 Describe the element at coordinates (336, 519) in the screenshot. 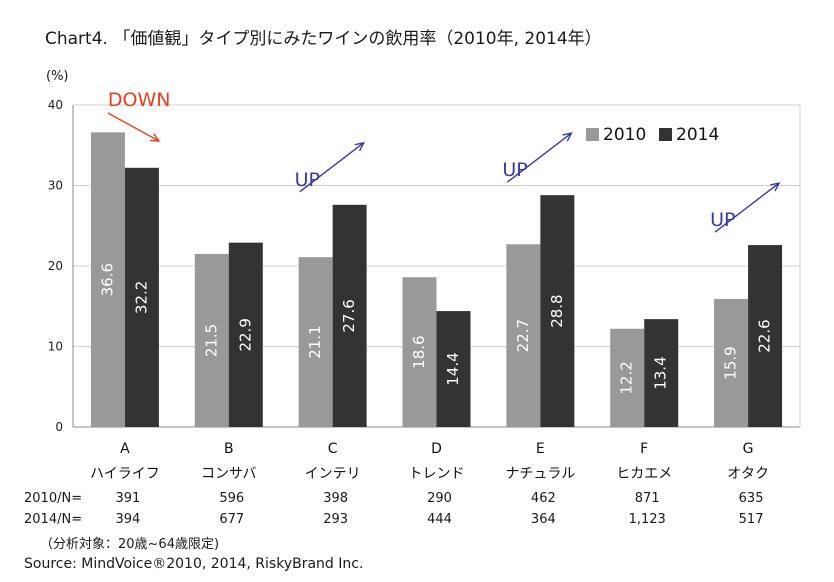

I see `n-value: 293` at that location.